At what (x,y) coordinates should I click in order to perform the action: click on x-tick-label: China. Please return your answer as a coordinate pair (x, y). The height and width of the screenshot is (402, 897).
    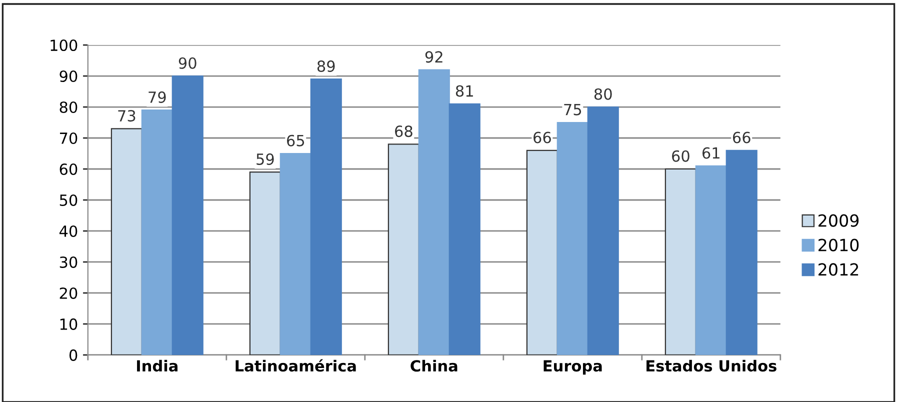
    Looking at the image, I should click on (434, 366).